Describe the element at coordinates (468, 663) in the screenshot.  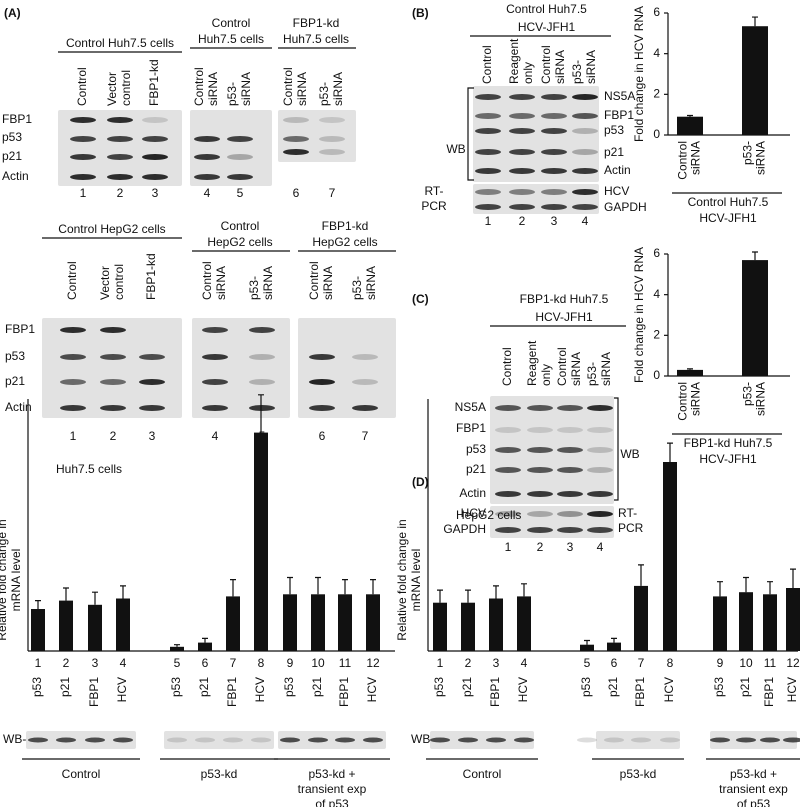
I see `x-number: 2` at that location.